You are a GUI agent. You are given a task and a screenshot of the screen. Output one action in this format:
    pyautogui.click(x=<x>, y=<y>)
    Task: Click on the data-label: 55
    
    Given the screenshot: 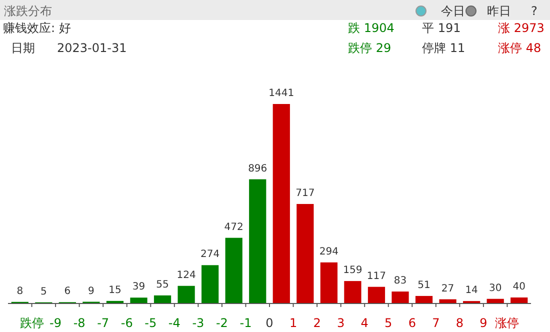 What is the action you would take?
    pyautogui.click(x=162, y=284)
    